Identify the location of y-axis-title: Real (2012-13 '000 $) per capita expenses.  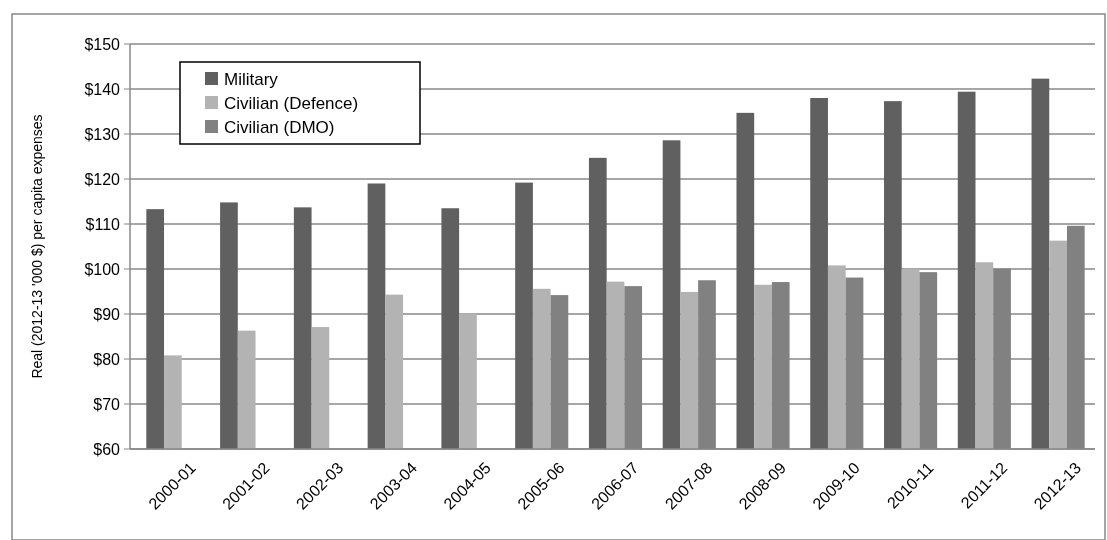
(37, 246).